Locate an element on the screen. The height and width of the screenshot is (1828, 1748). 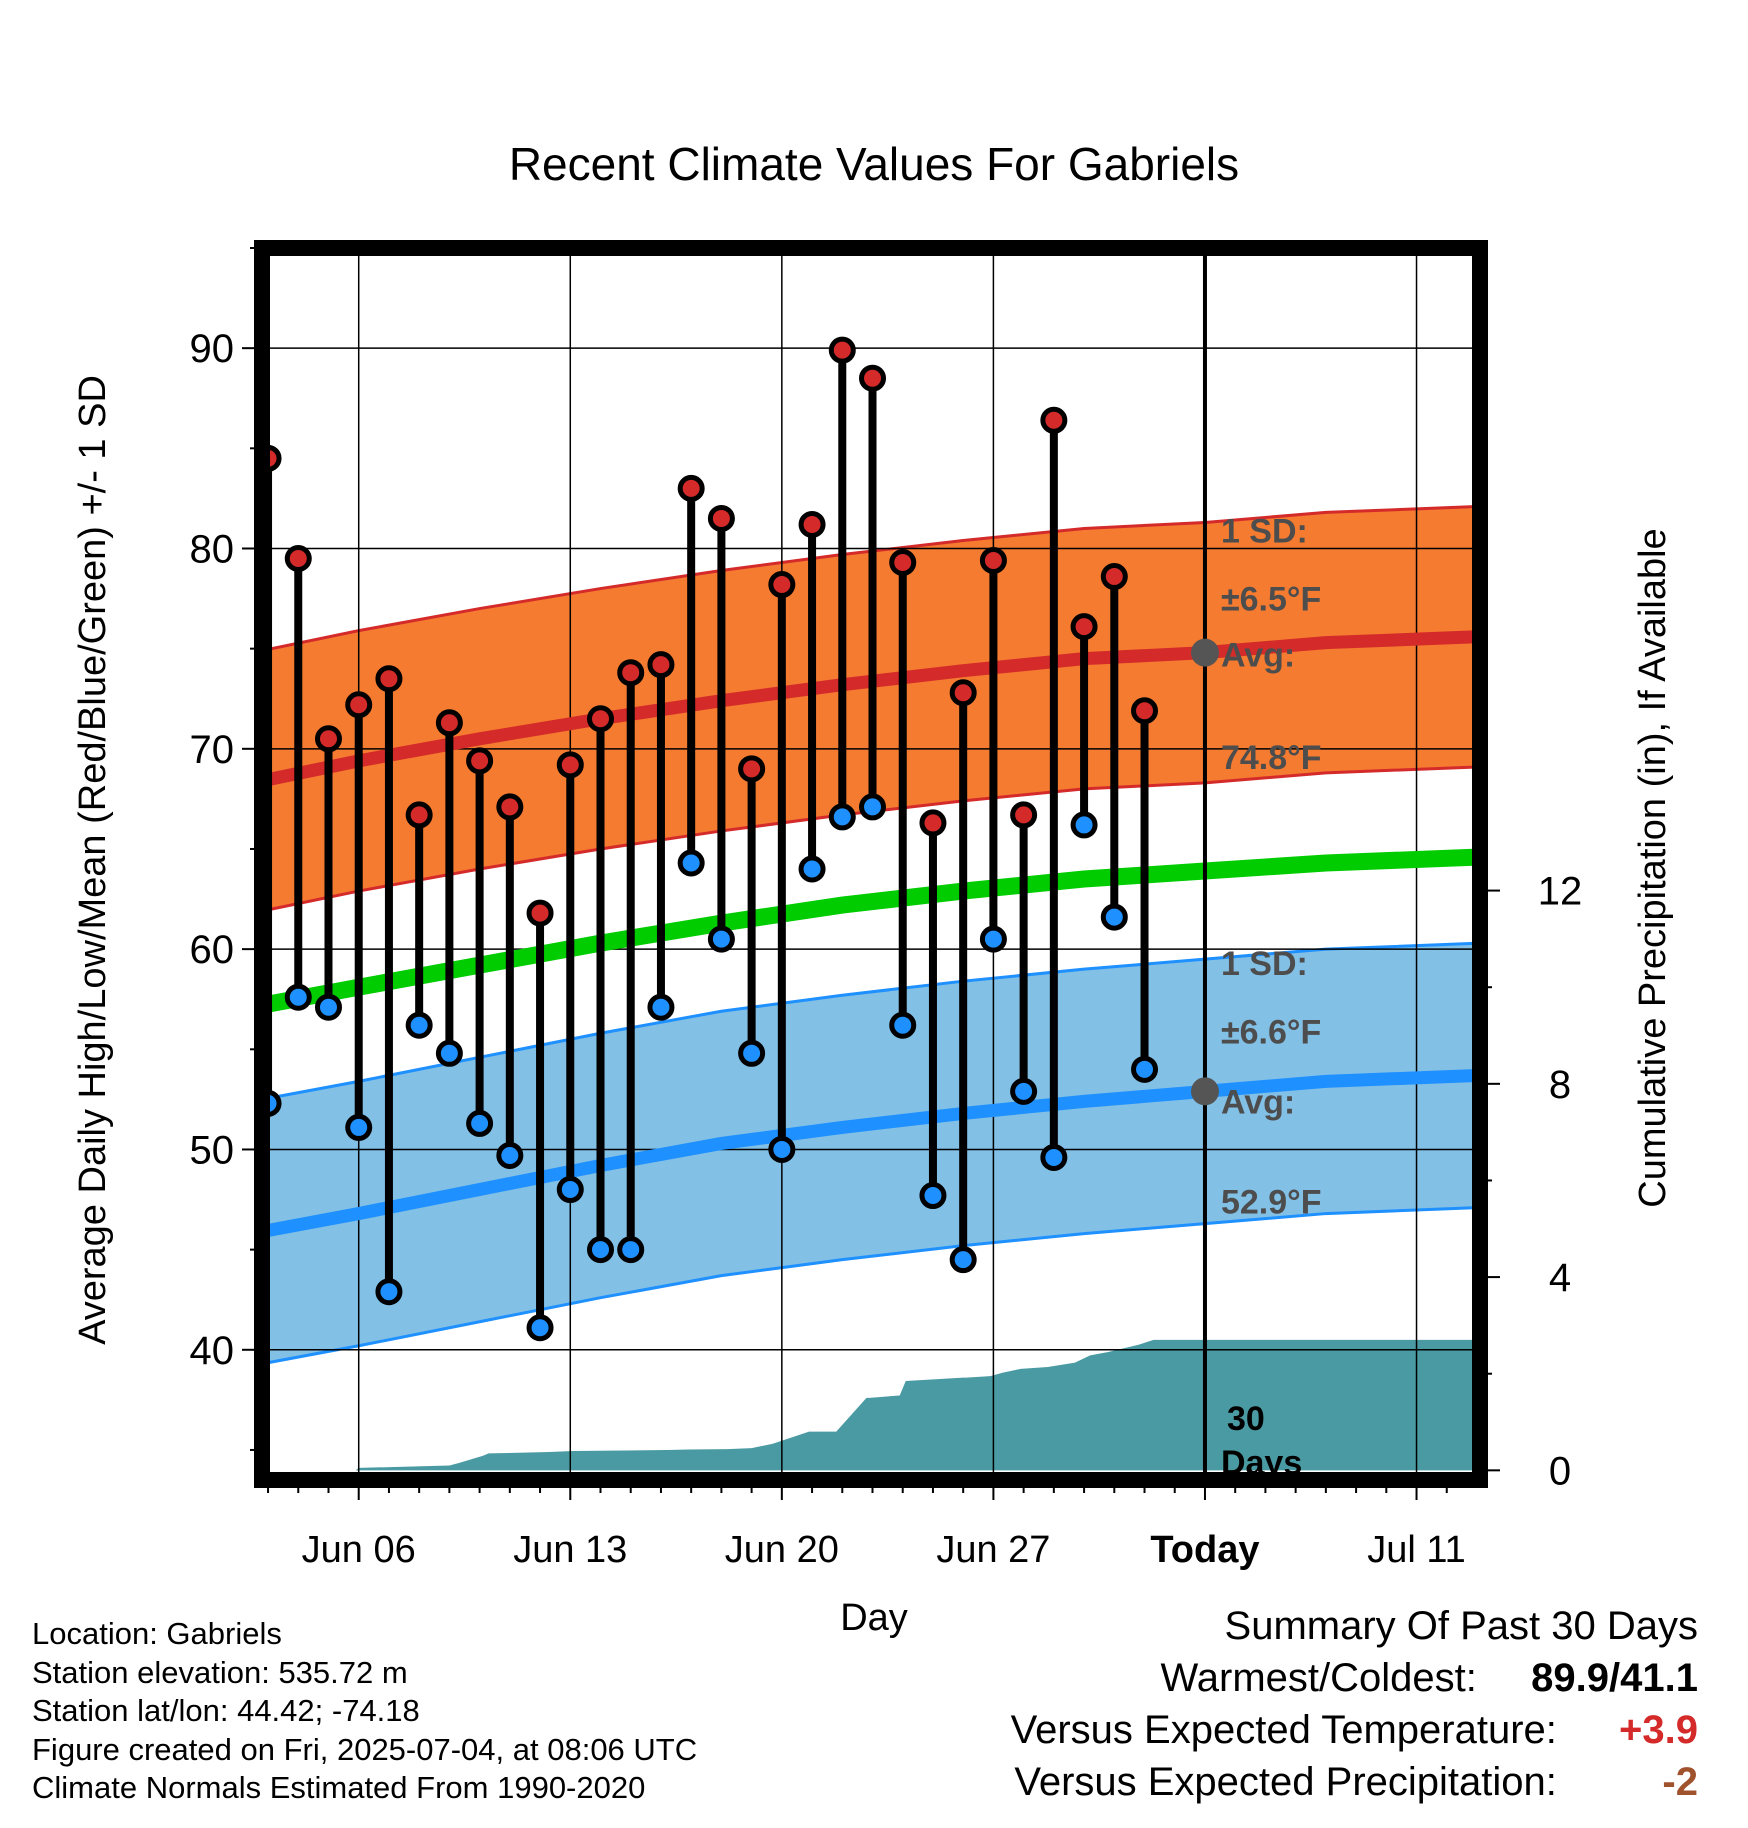
precip-anomaly-label: Versus Expected Precipitation: is located at coordinates (1285, 1782).